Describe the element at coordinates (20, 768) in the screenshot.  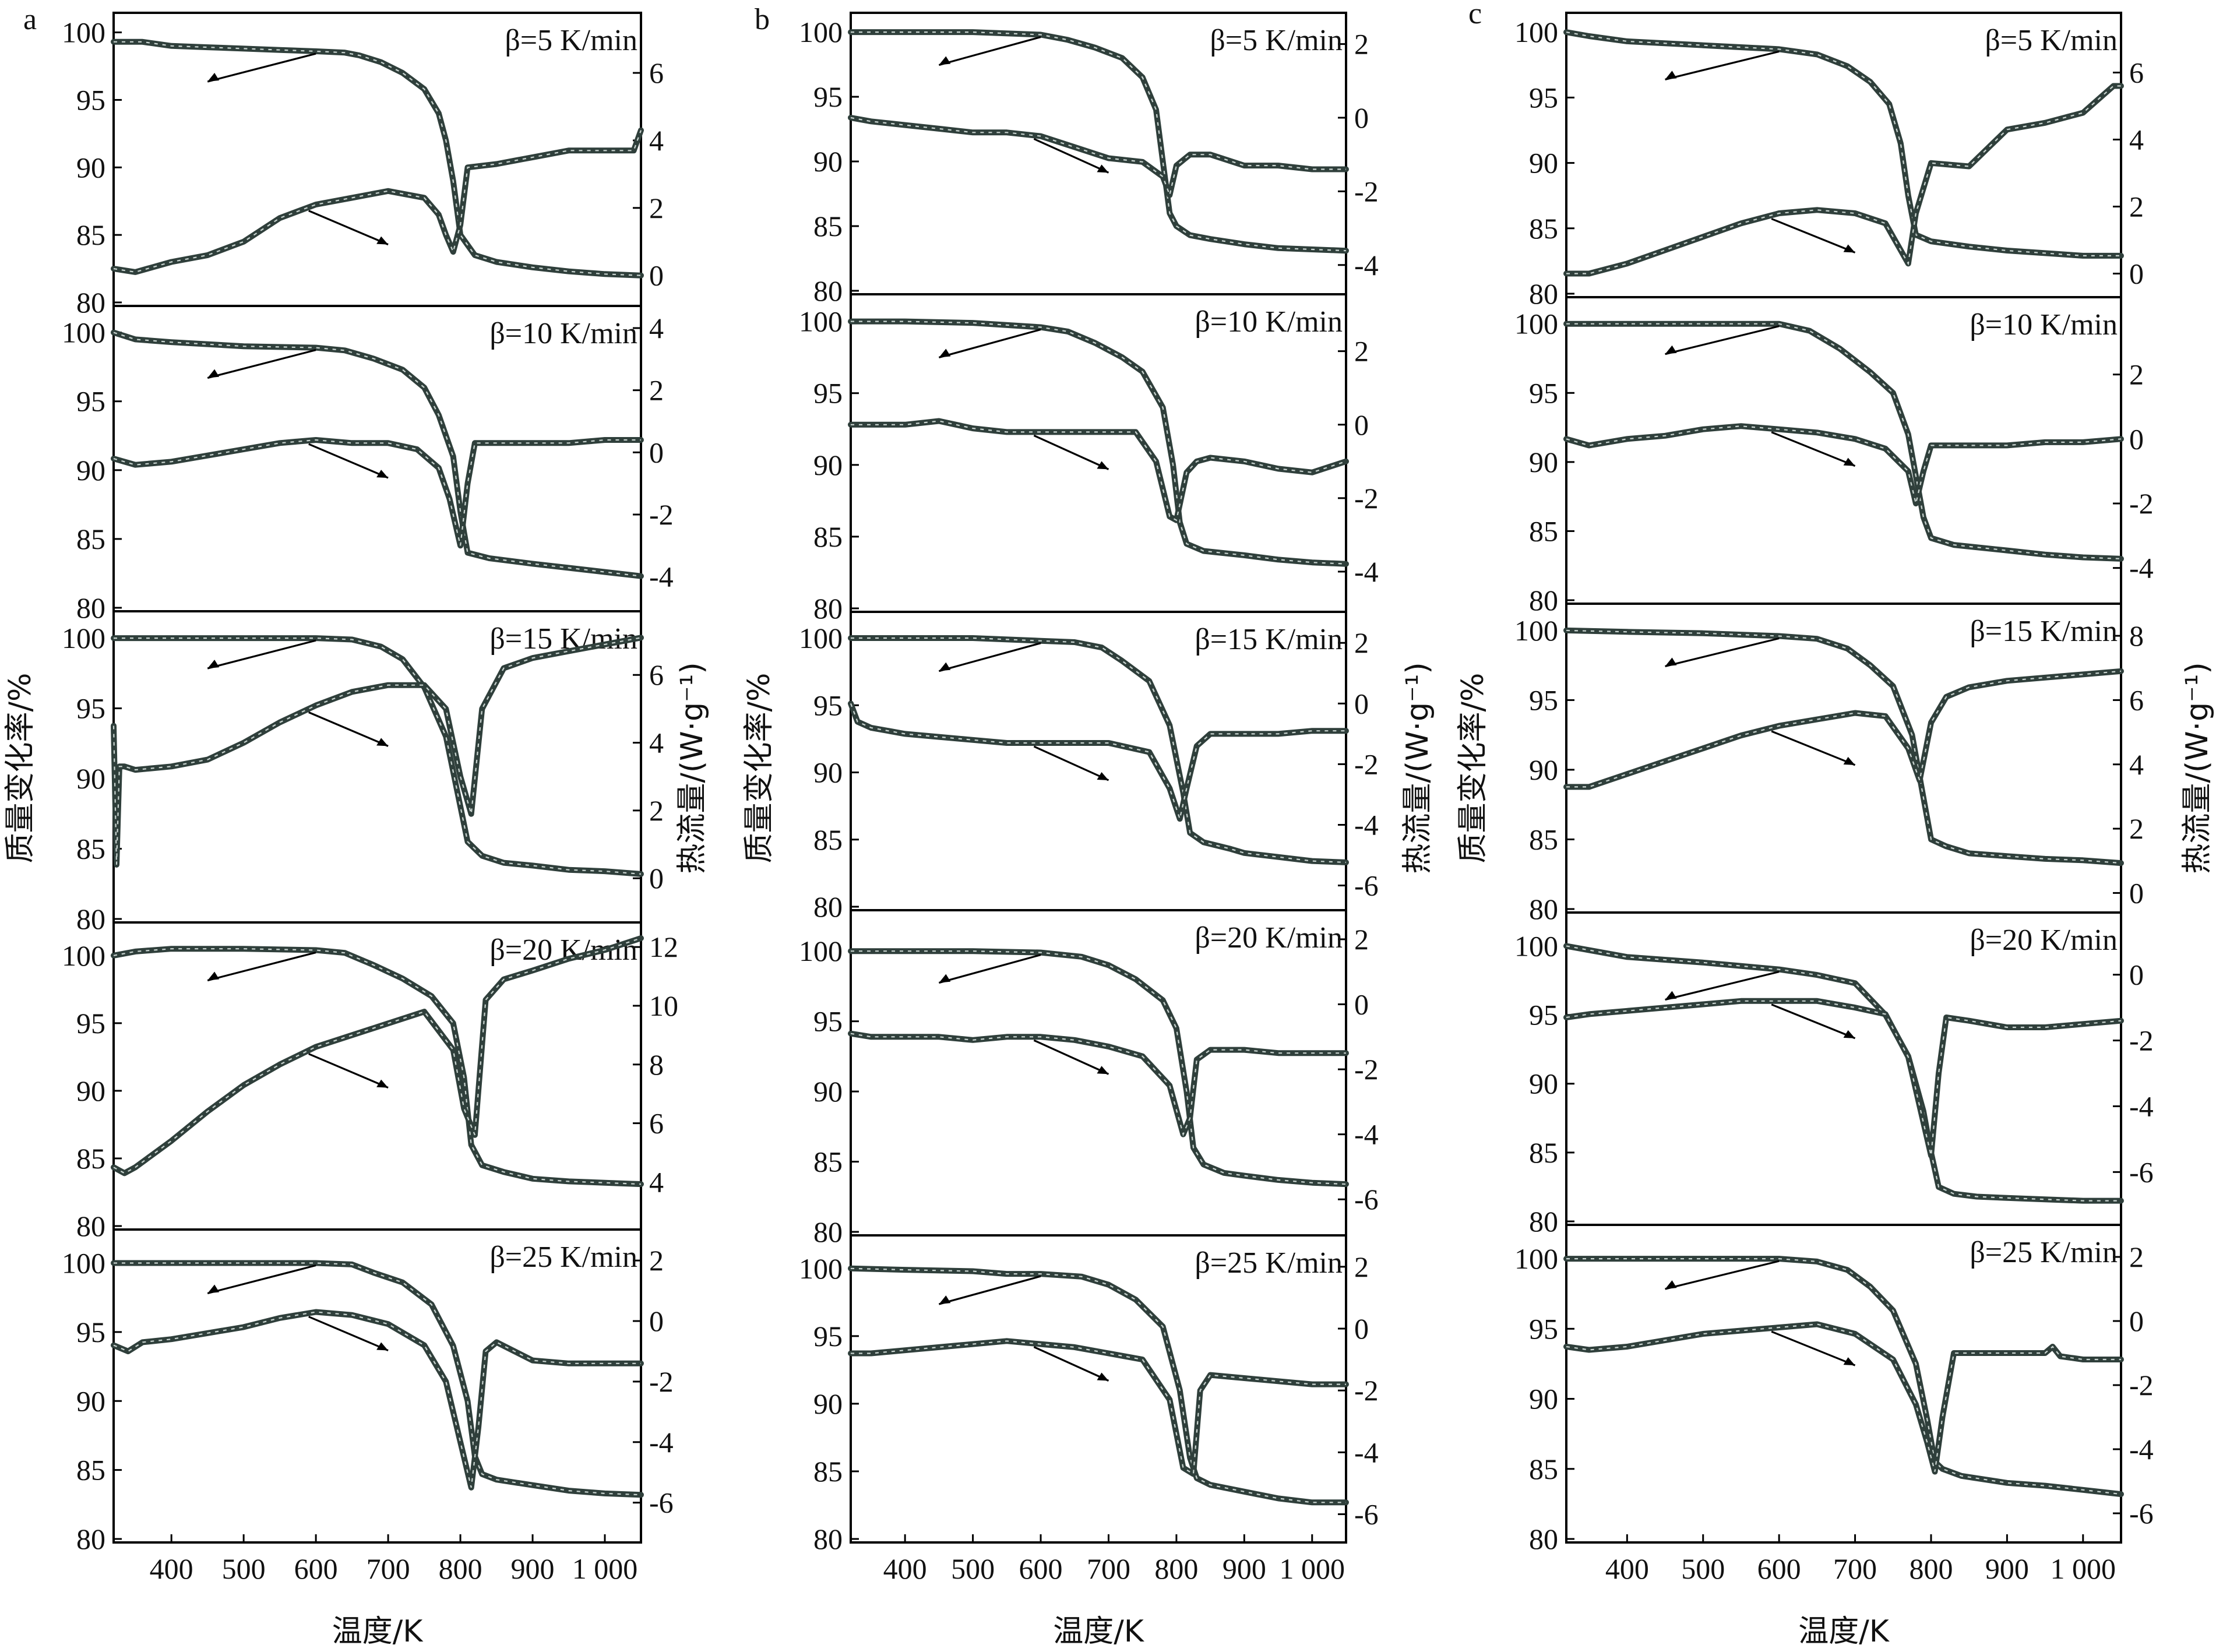
I see `left-y-axis-label: 质量变化率/%` at that location.